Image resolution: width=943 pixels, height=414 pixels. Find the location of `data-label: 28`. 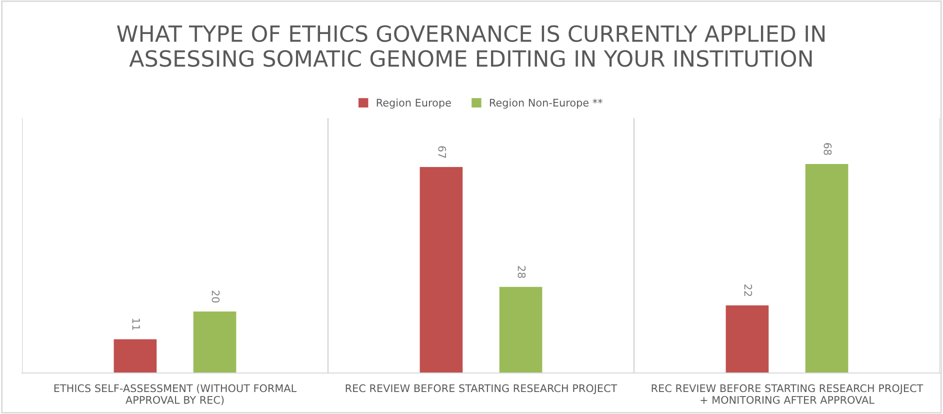

data-label: 28 is located at coordinates (522, 272).